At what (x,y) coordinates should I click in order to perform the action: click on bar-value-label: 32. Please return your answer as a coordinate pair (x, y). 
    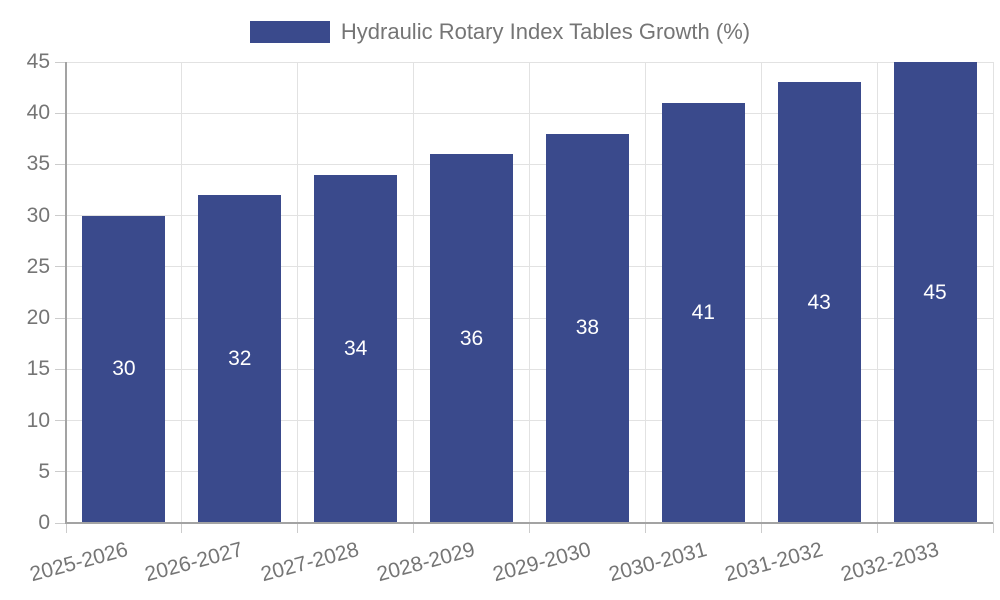
    Looking at the image, I should click on (240, 359).